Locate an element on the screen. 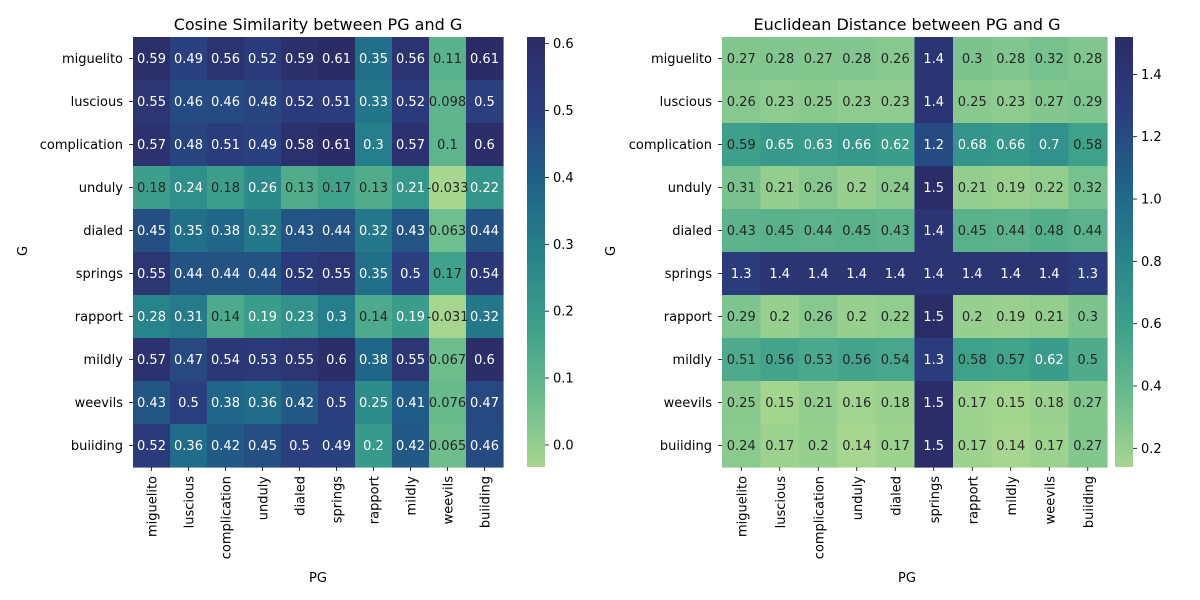  x-tick-label: weevils is located at coordinates (449, 500).